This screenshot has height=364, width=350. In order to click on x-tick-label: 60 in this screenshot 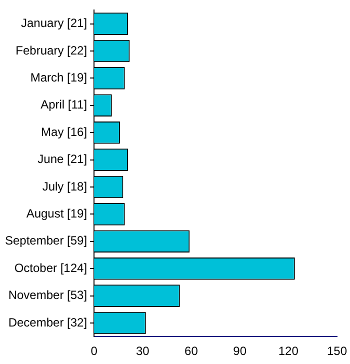, I will do `click(191, 351)`.